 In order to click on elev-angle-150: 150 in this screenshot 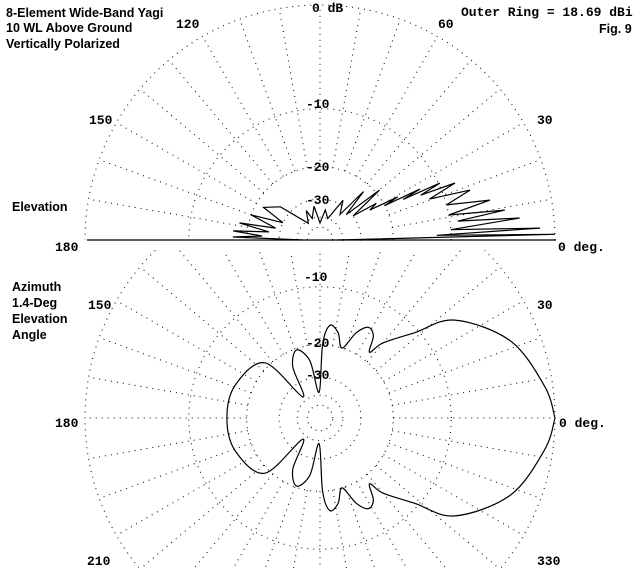, I will do `click(101, 120)`.